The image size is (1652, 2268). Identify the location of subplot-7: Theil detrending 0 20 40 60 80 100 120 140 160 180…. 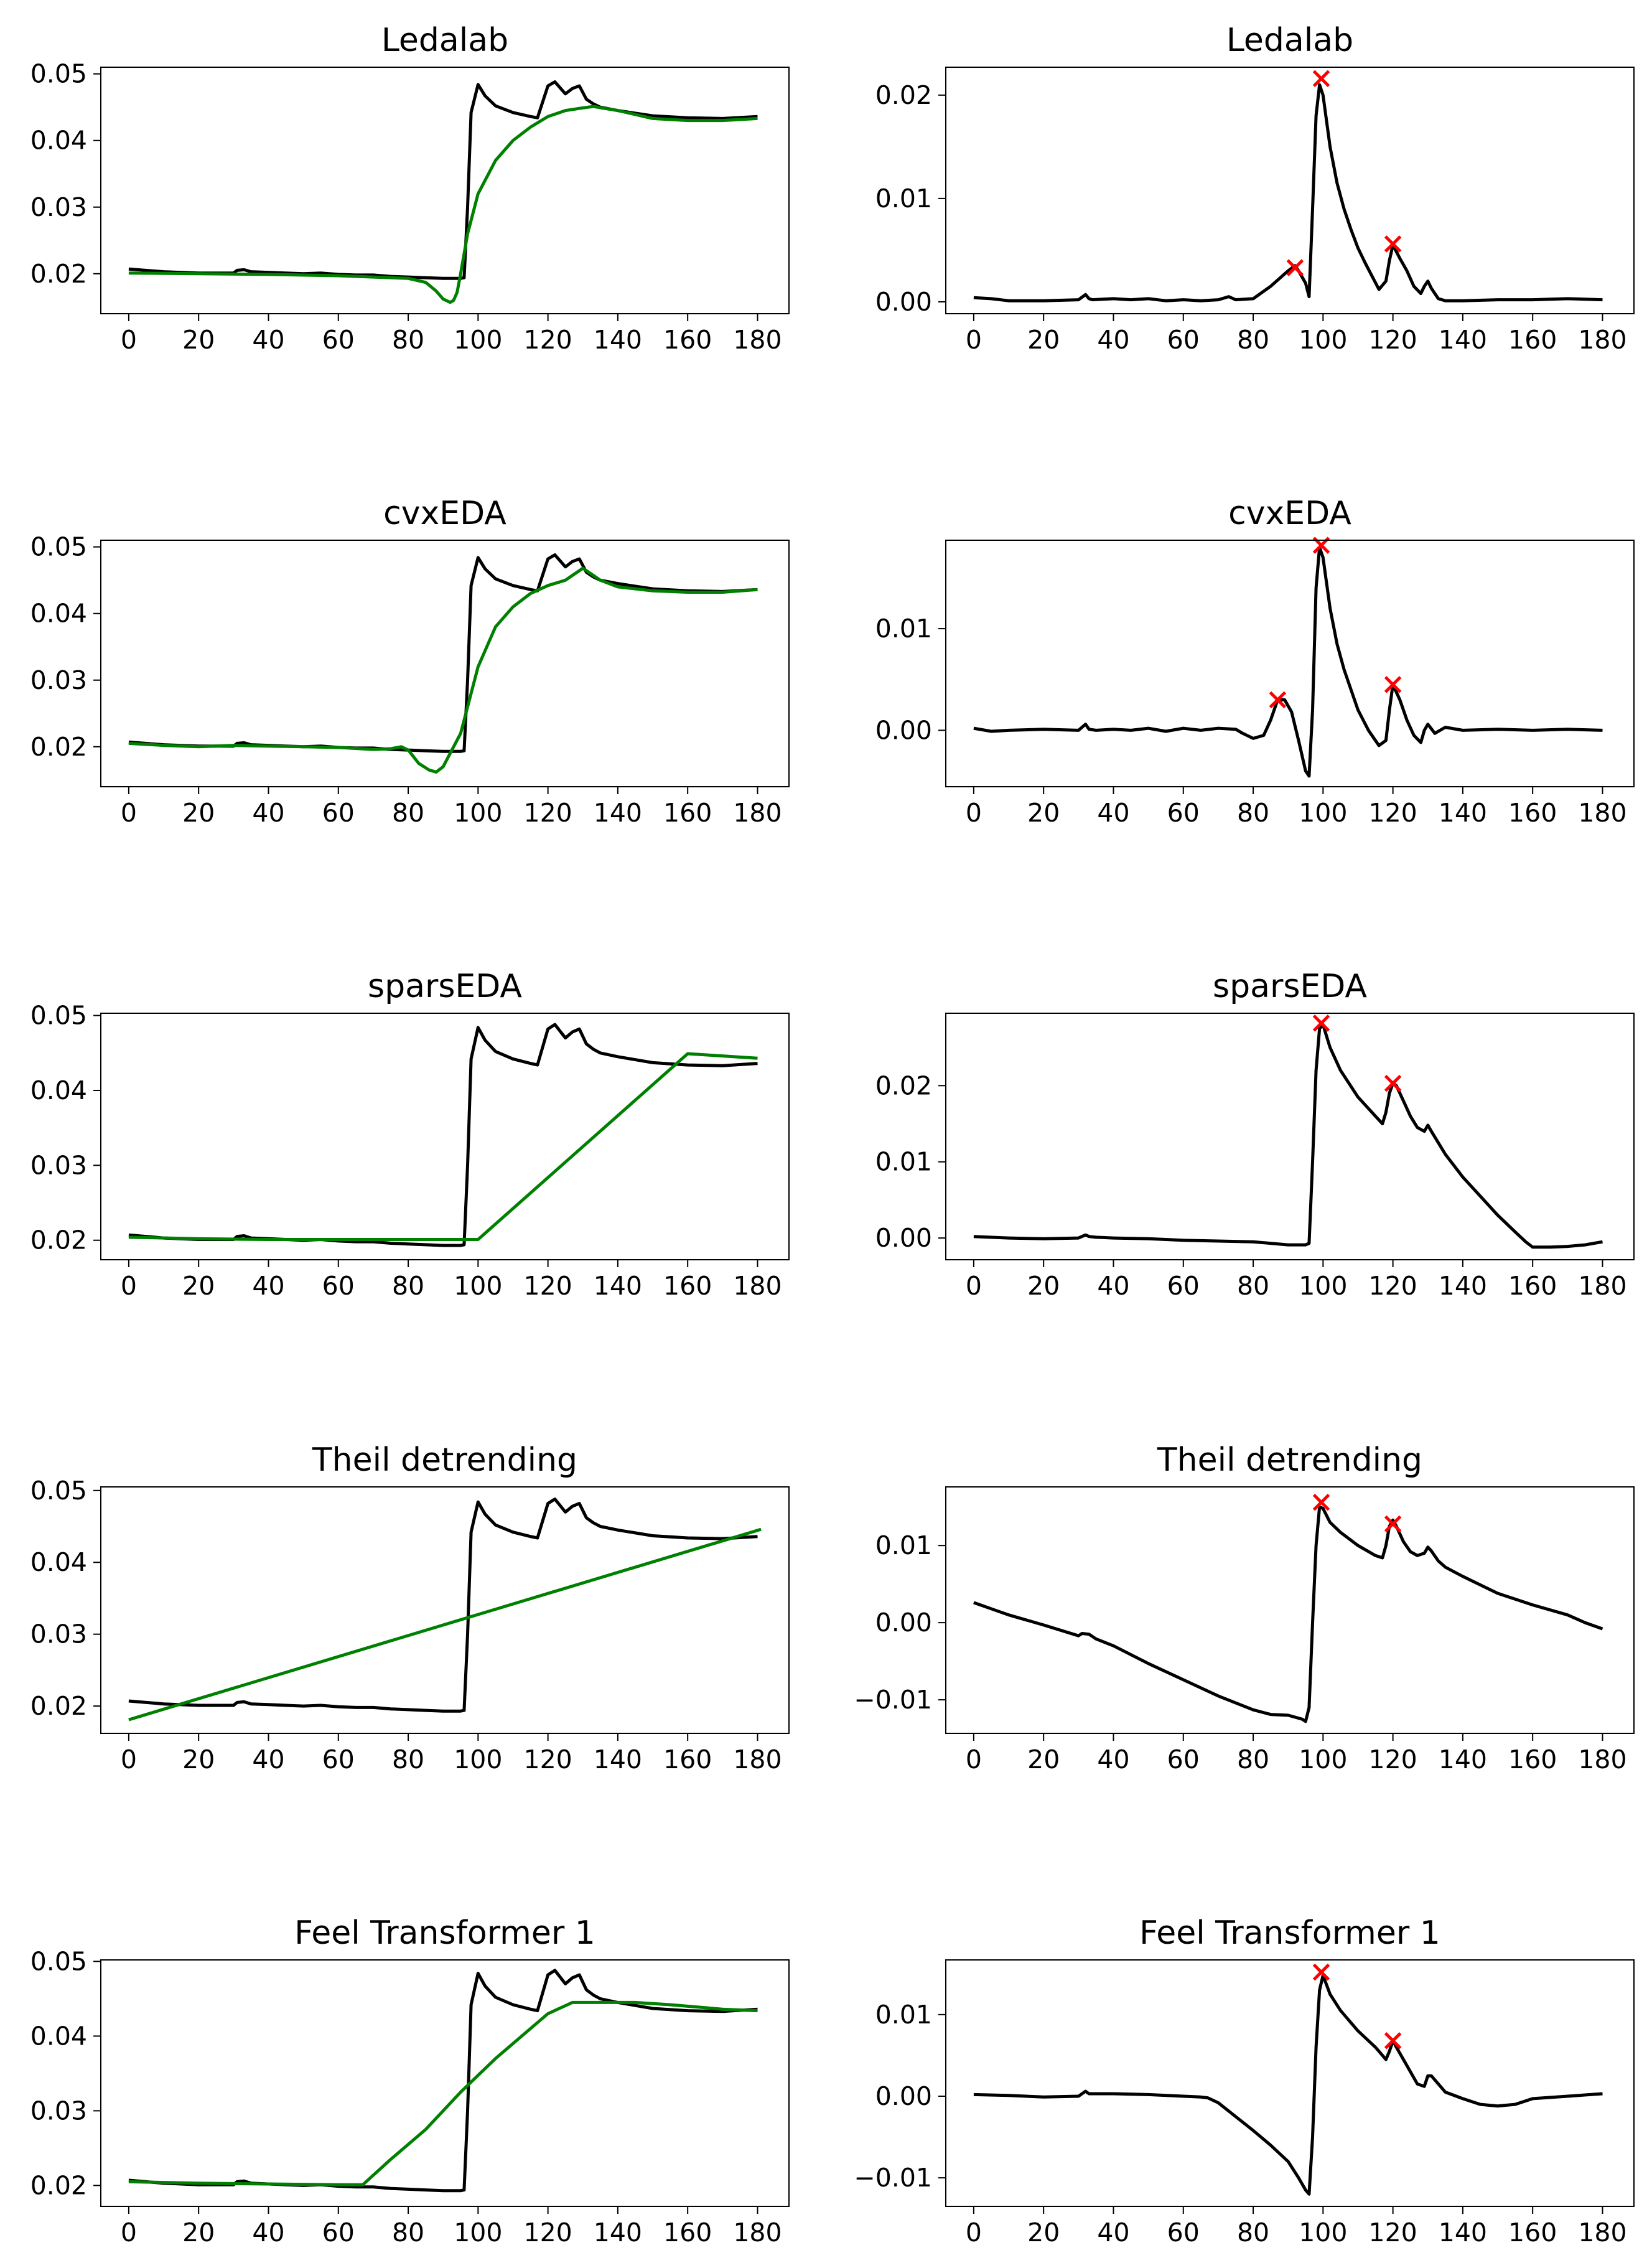
(410, 1607).